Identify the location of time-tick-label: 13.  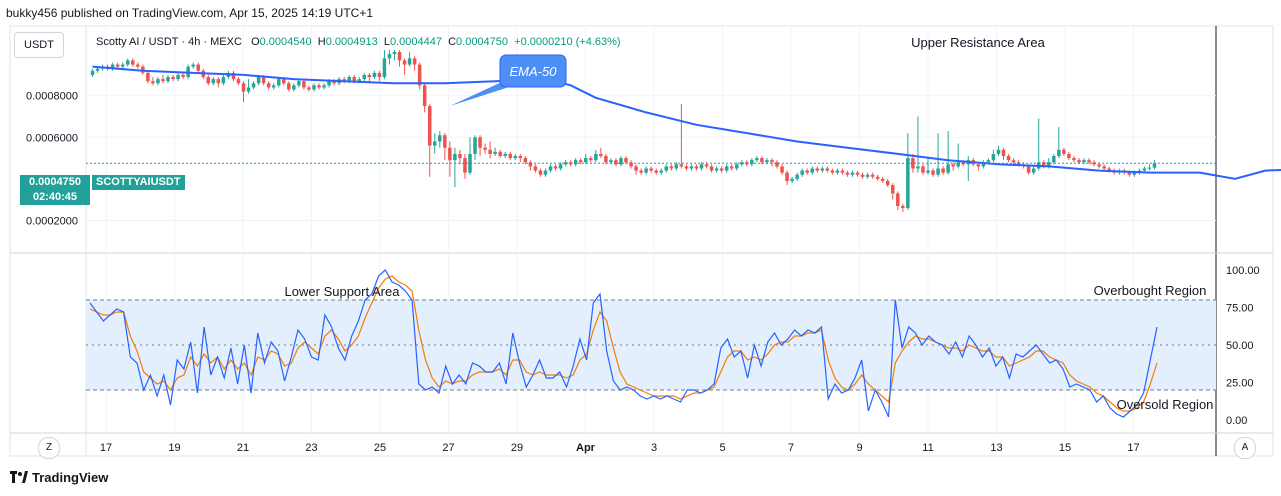
(996, 448).